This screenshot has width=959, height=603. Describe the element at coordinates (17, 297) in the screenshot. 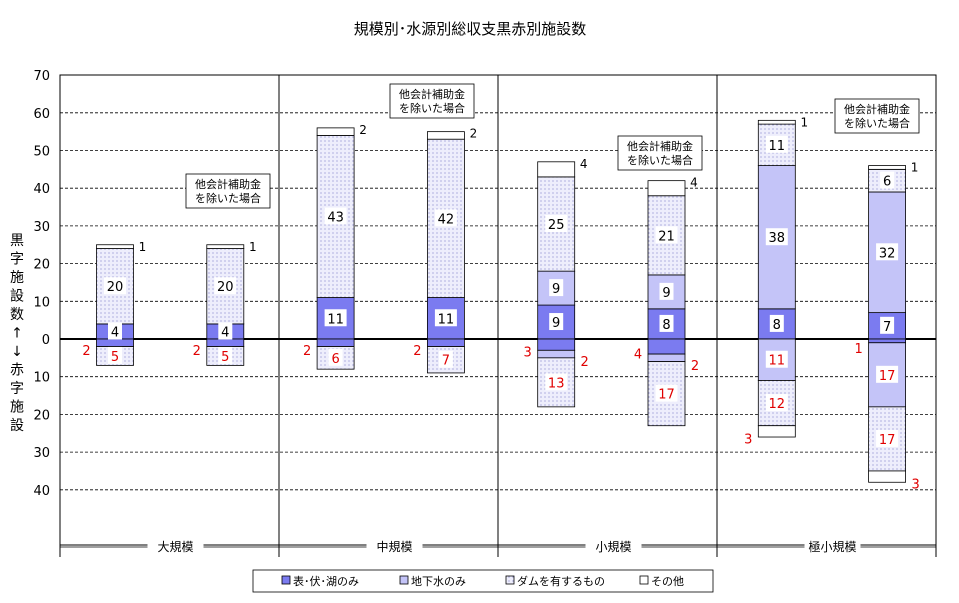

I see `y-axis-label-char: 設` at that location.